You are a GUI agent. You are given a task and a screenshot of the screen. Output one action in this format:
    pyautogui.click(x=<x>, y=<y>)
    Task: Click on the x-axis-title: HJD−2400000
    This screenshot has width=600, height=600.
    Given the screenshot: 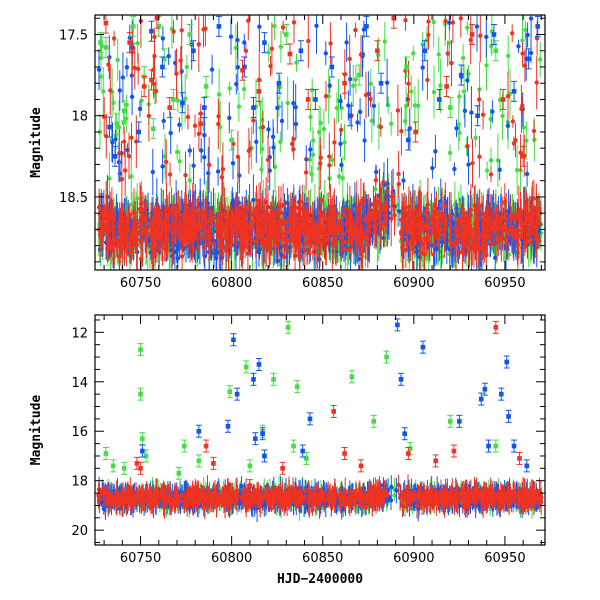 What is the action you would take?
    pyautogui.click(x=320, y=579)
    